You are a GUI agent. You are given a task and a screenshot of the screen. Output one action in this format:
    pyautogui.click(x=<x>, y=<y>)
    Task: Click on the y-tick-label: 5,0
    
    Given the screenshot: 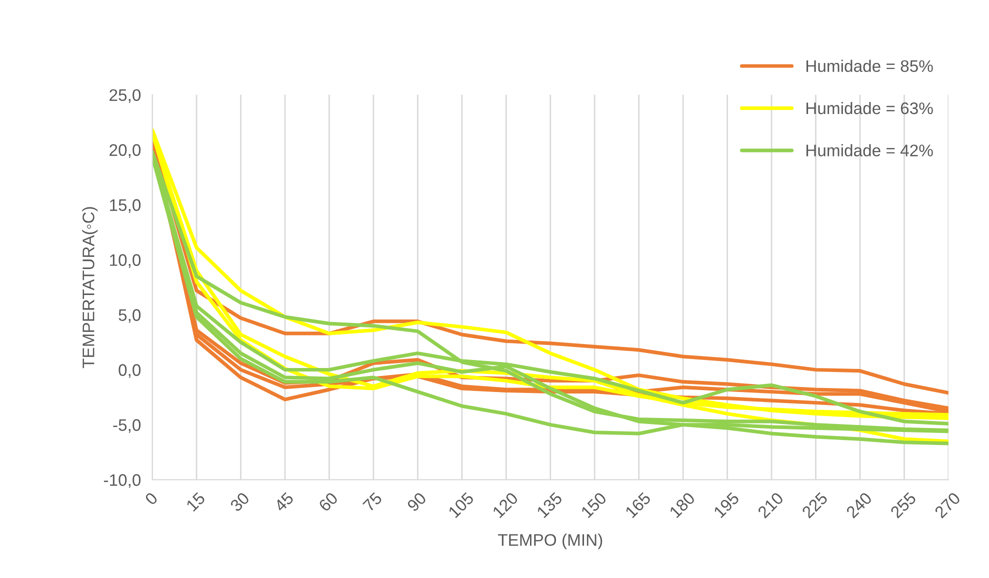 What is the action you would take?
    pyautogui.click(x=129, y=316)
    